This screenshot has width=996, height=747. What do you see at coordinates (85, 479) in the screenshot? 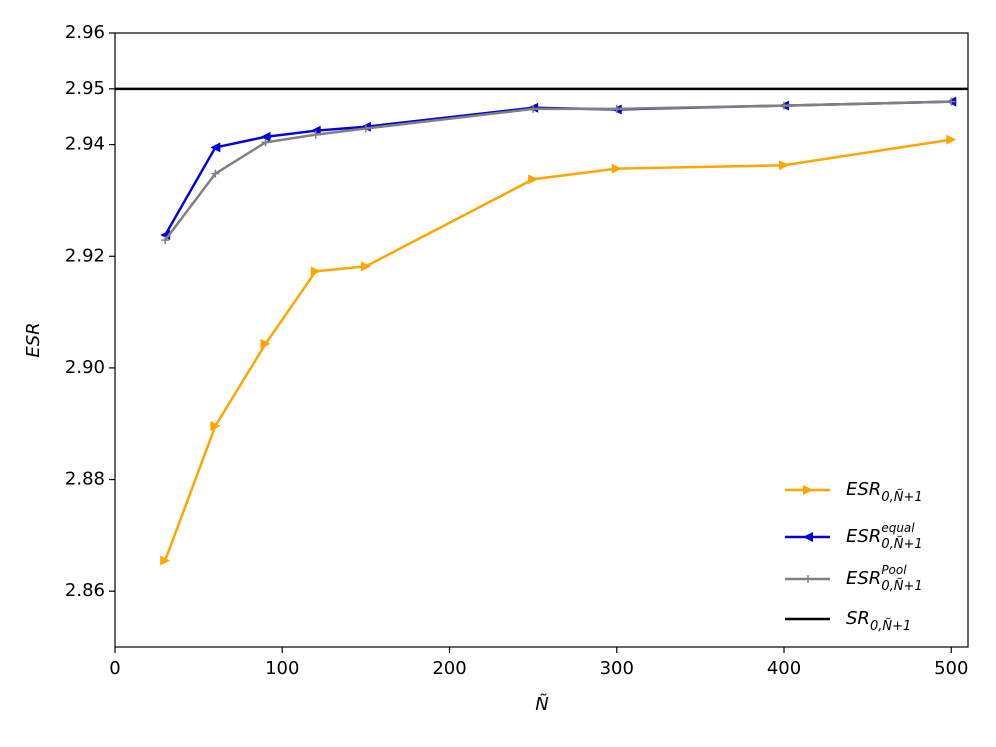
I see `y-tick-label: 2.88` at bounding box center [85, 479].